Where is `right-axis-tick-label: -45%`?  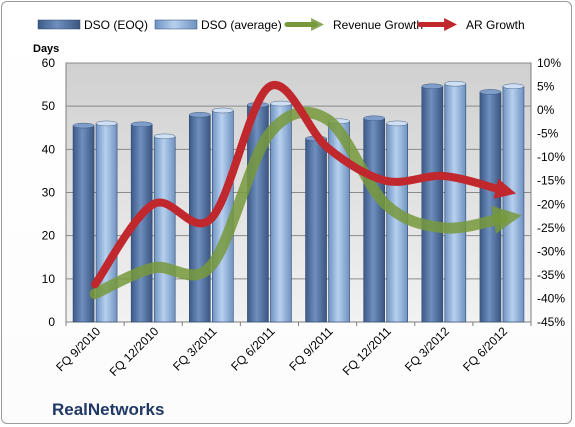
right-axis-tick-label: -45% is located at coordinates (551, 322).